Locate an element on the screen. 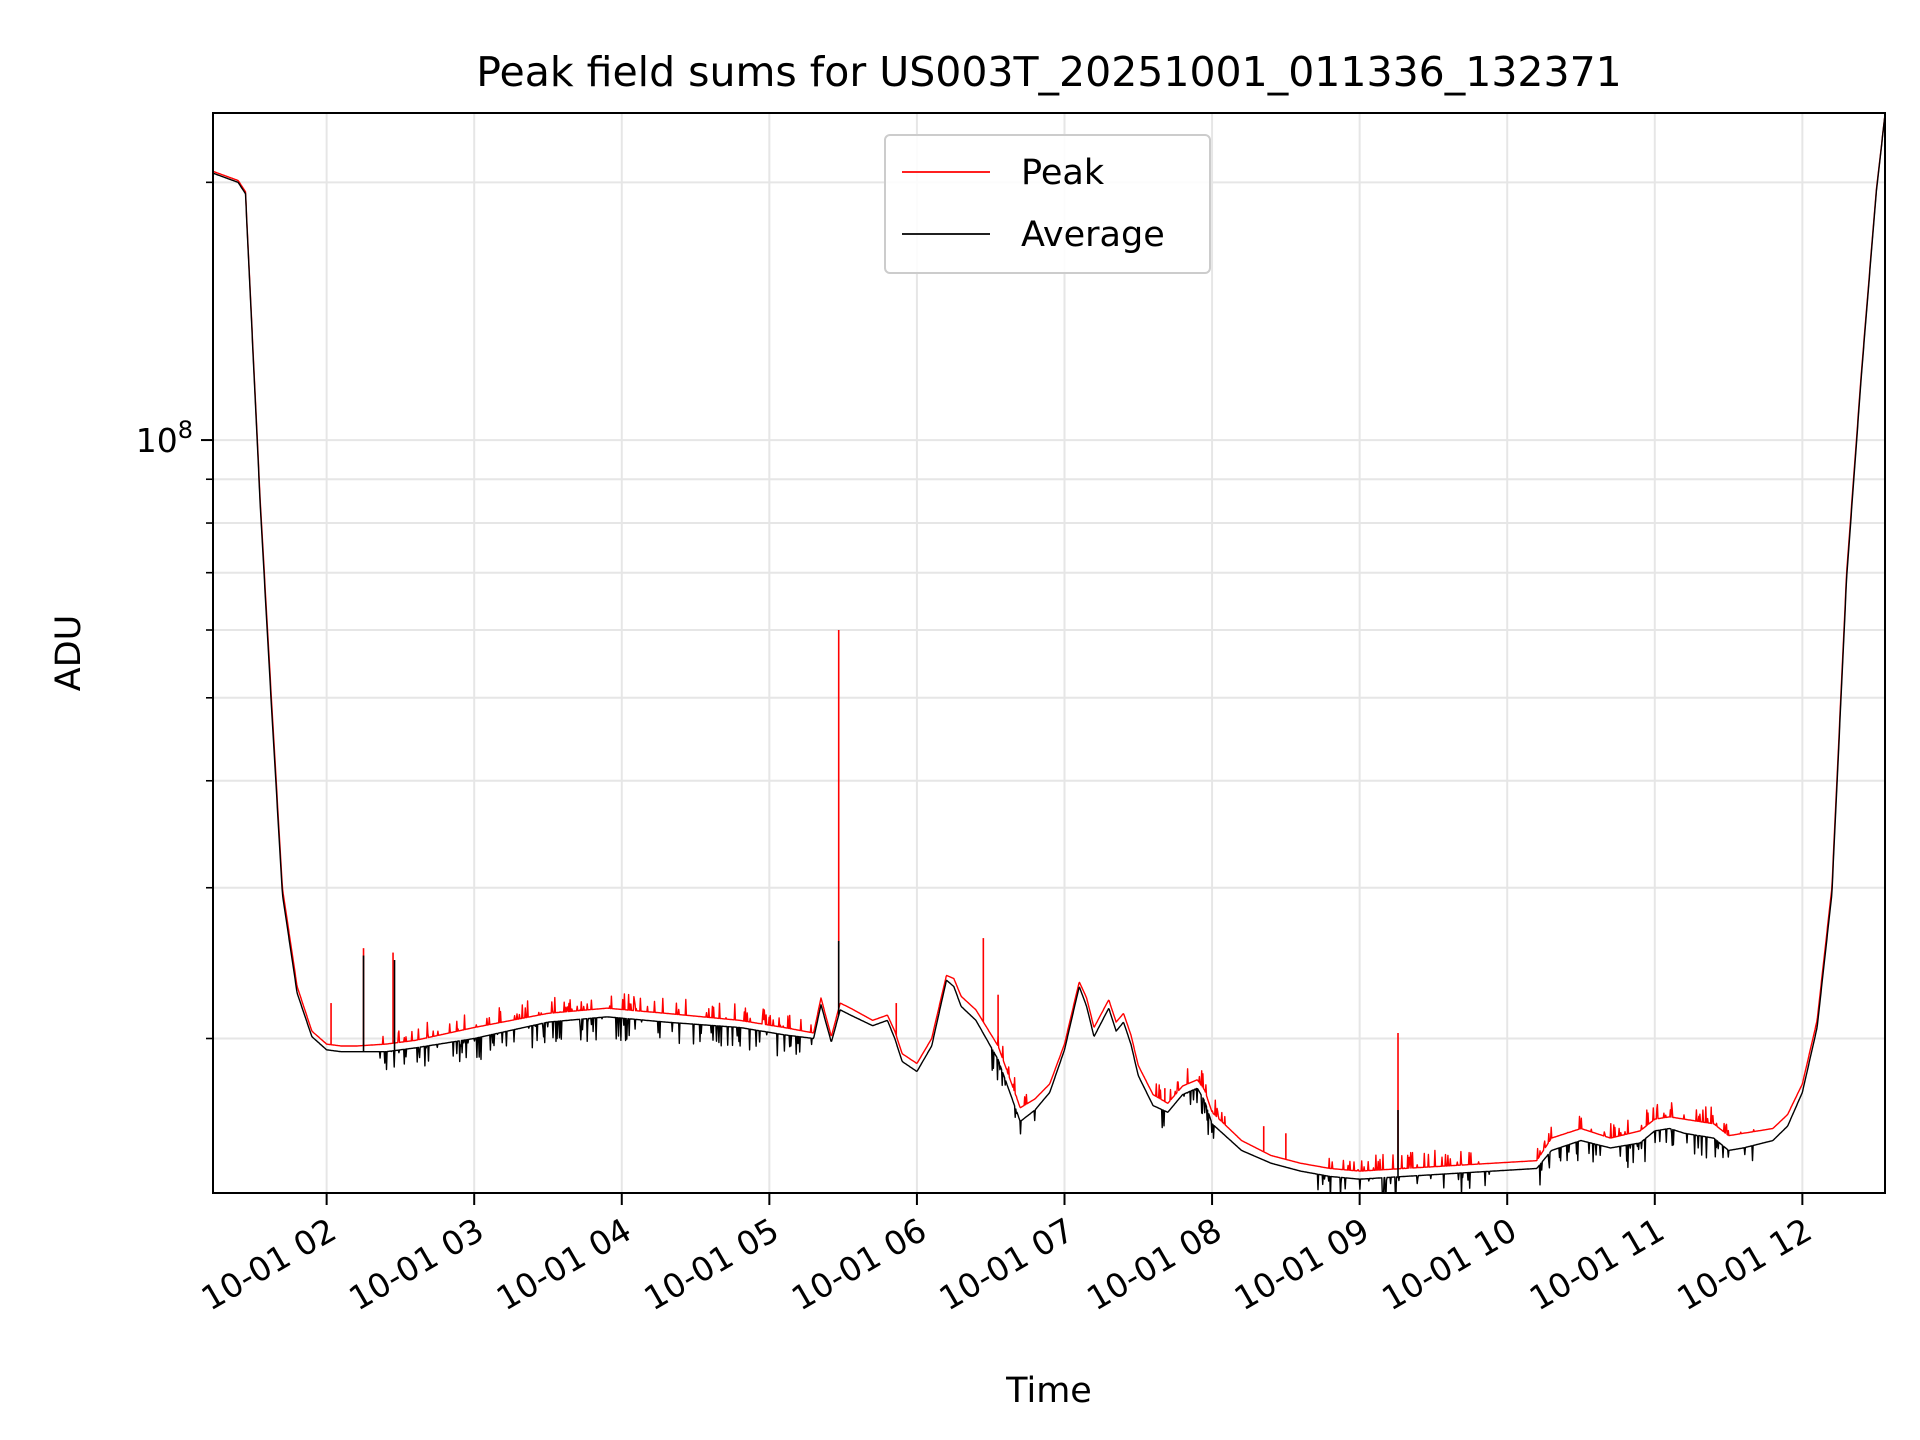 This screenshot has width=1920, height=1440. y-tick-label-base: 10 is located at coordinates (157, 440).